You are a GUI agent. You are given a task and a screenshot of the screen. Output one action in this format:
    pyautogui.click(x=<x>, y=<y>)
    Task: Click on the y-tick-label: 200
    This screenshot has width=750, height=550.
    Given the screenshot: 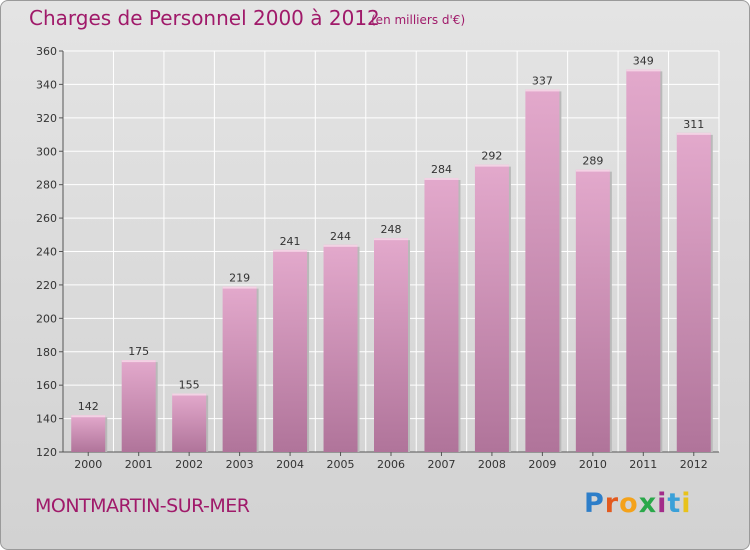 What is the action you would take?
    pyautogui.click(x=46, y=318)
    